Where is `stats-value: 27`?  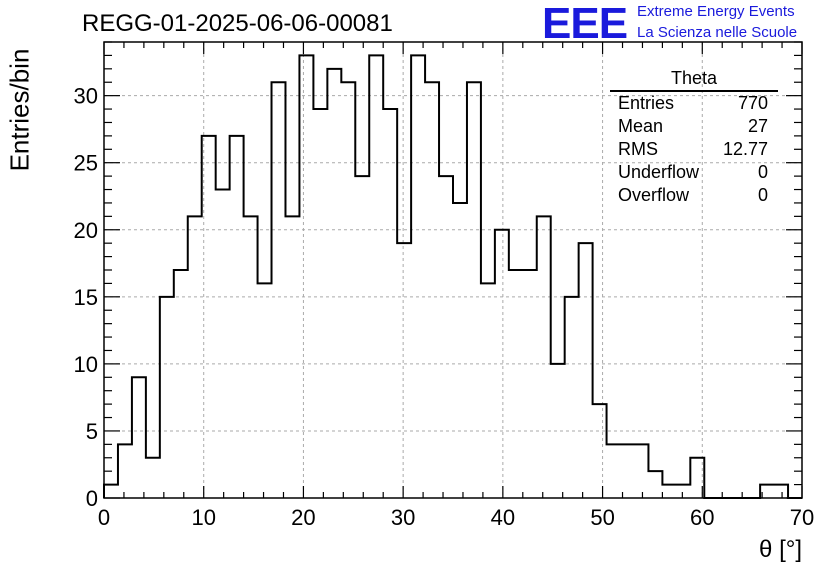 stats-value: 27 is located at coordinates (757, 126).